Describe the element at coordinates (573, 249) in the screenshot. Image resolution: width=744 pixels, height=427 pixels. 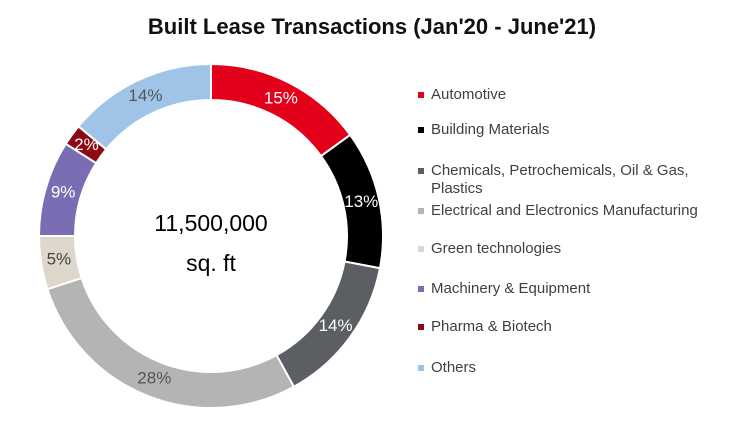
I see `legend-item: Green technologies` at that location.